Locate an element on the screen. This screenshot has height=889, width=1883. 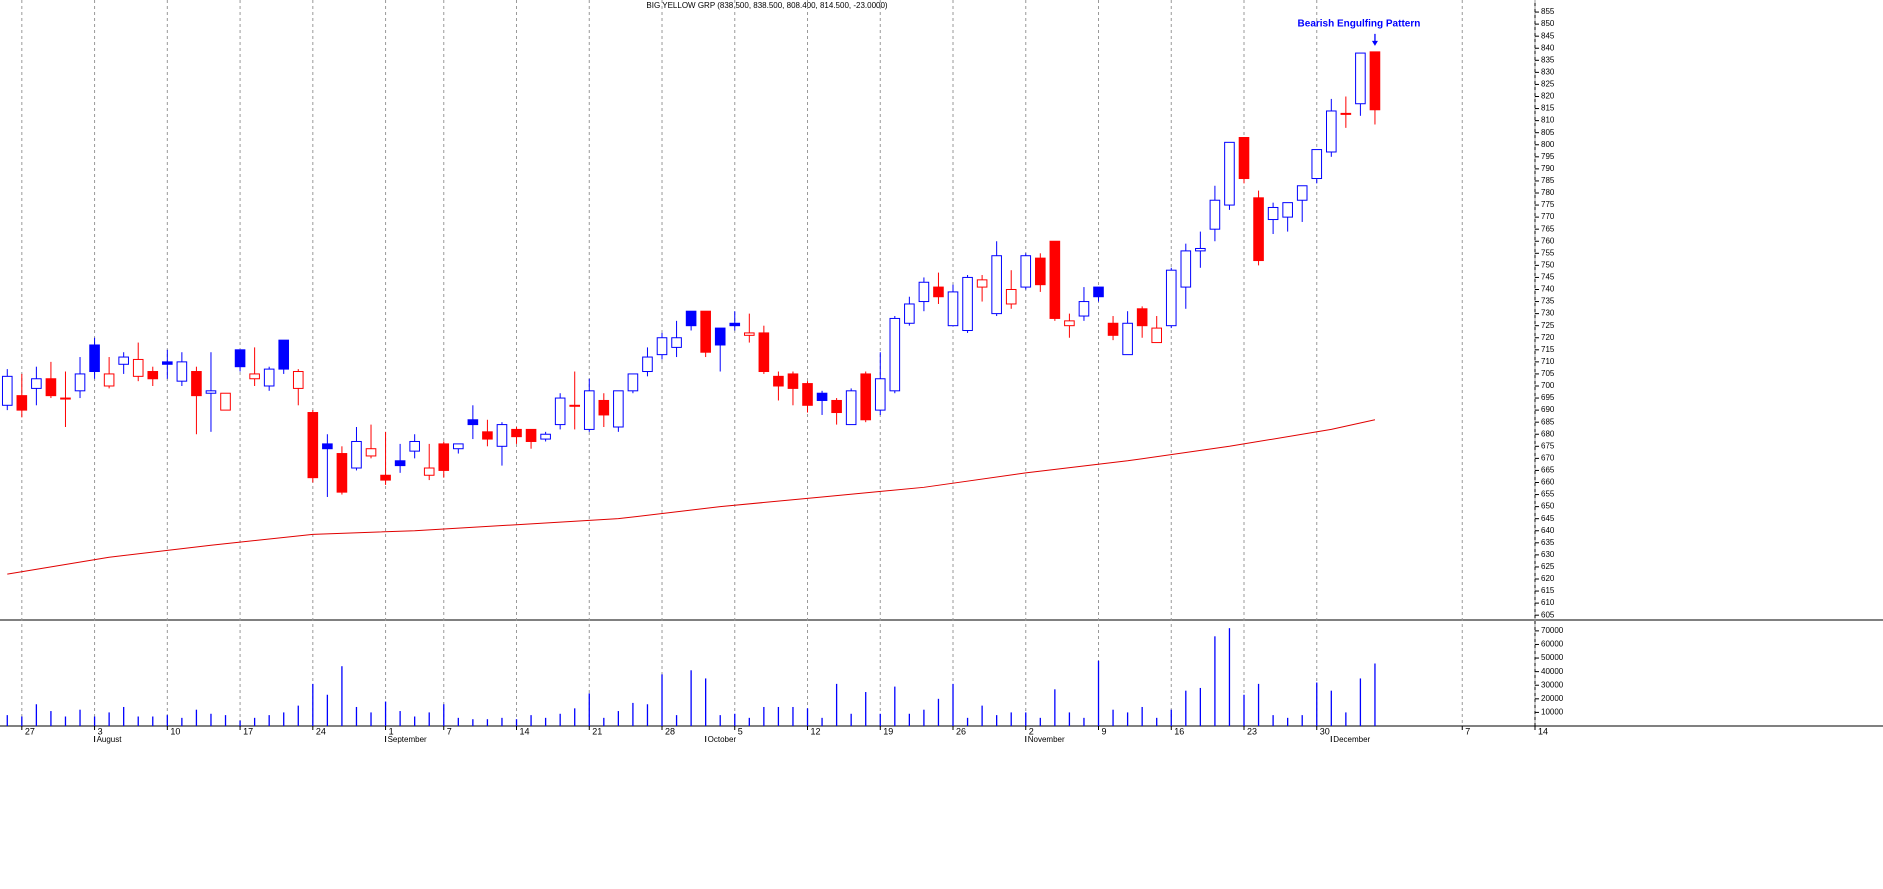
x-tick-label: 23 is located at coordinates (1252, 731).